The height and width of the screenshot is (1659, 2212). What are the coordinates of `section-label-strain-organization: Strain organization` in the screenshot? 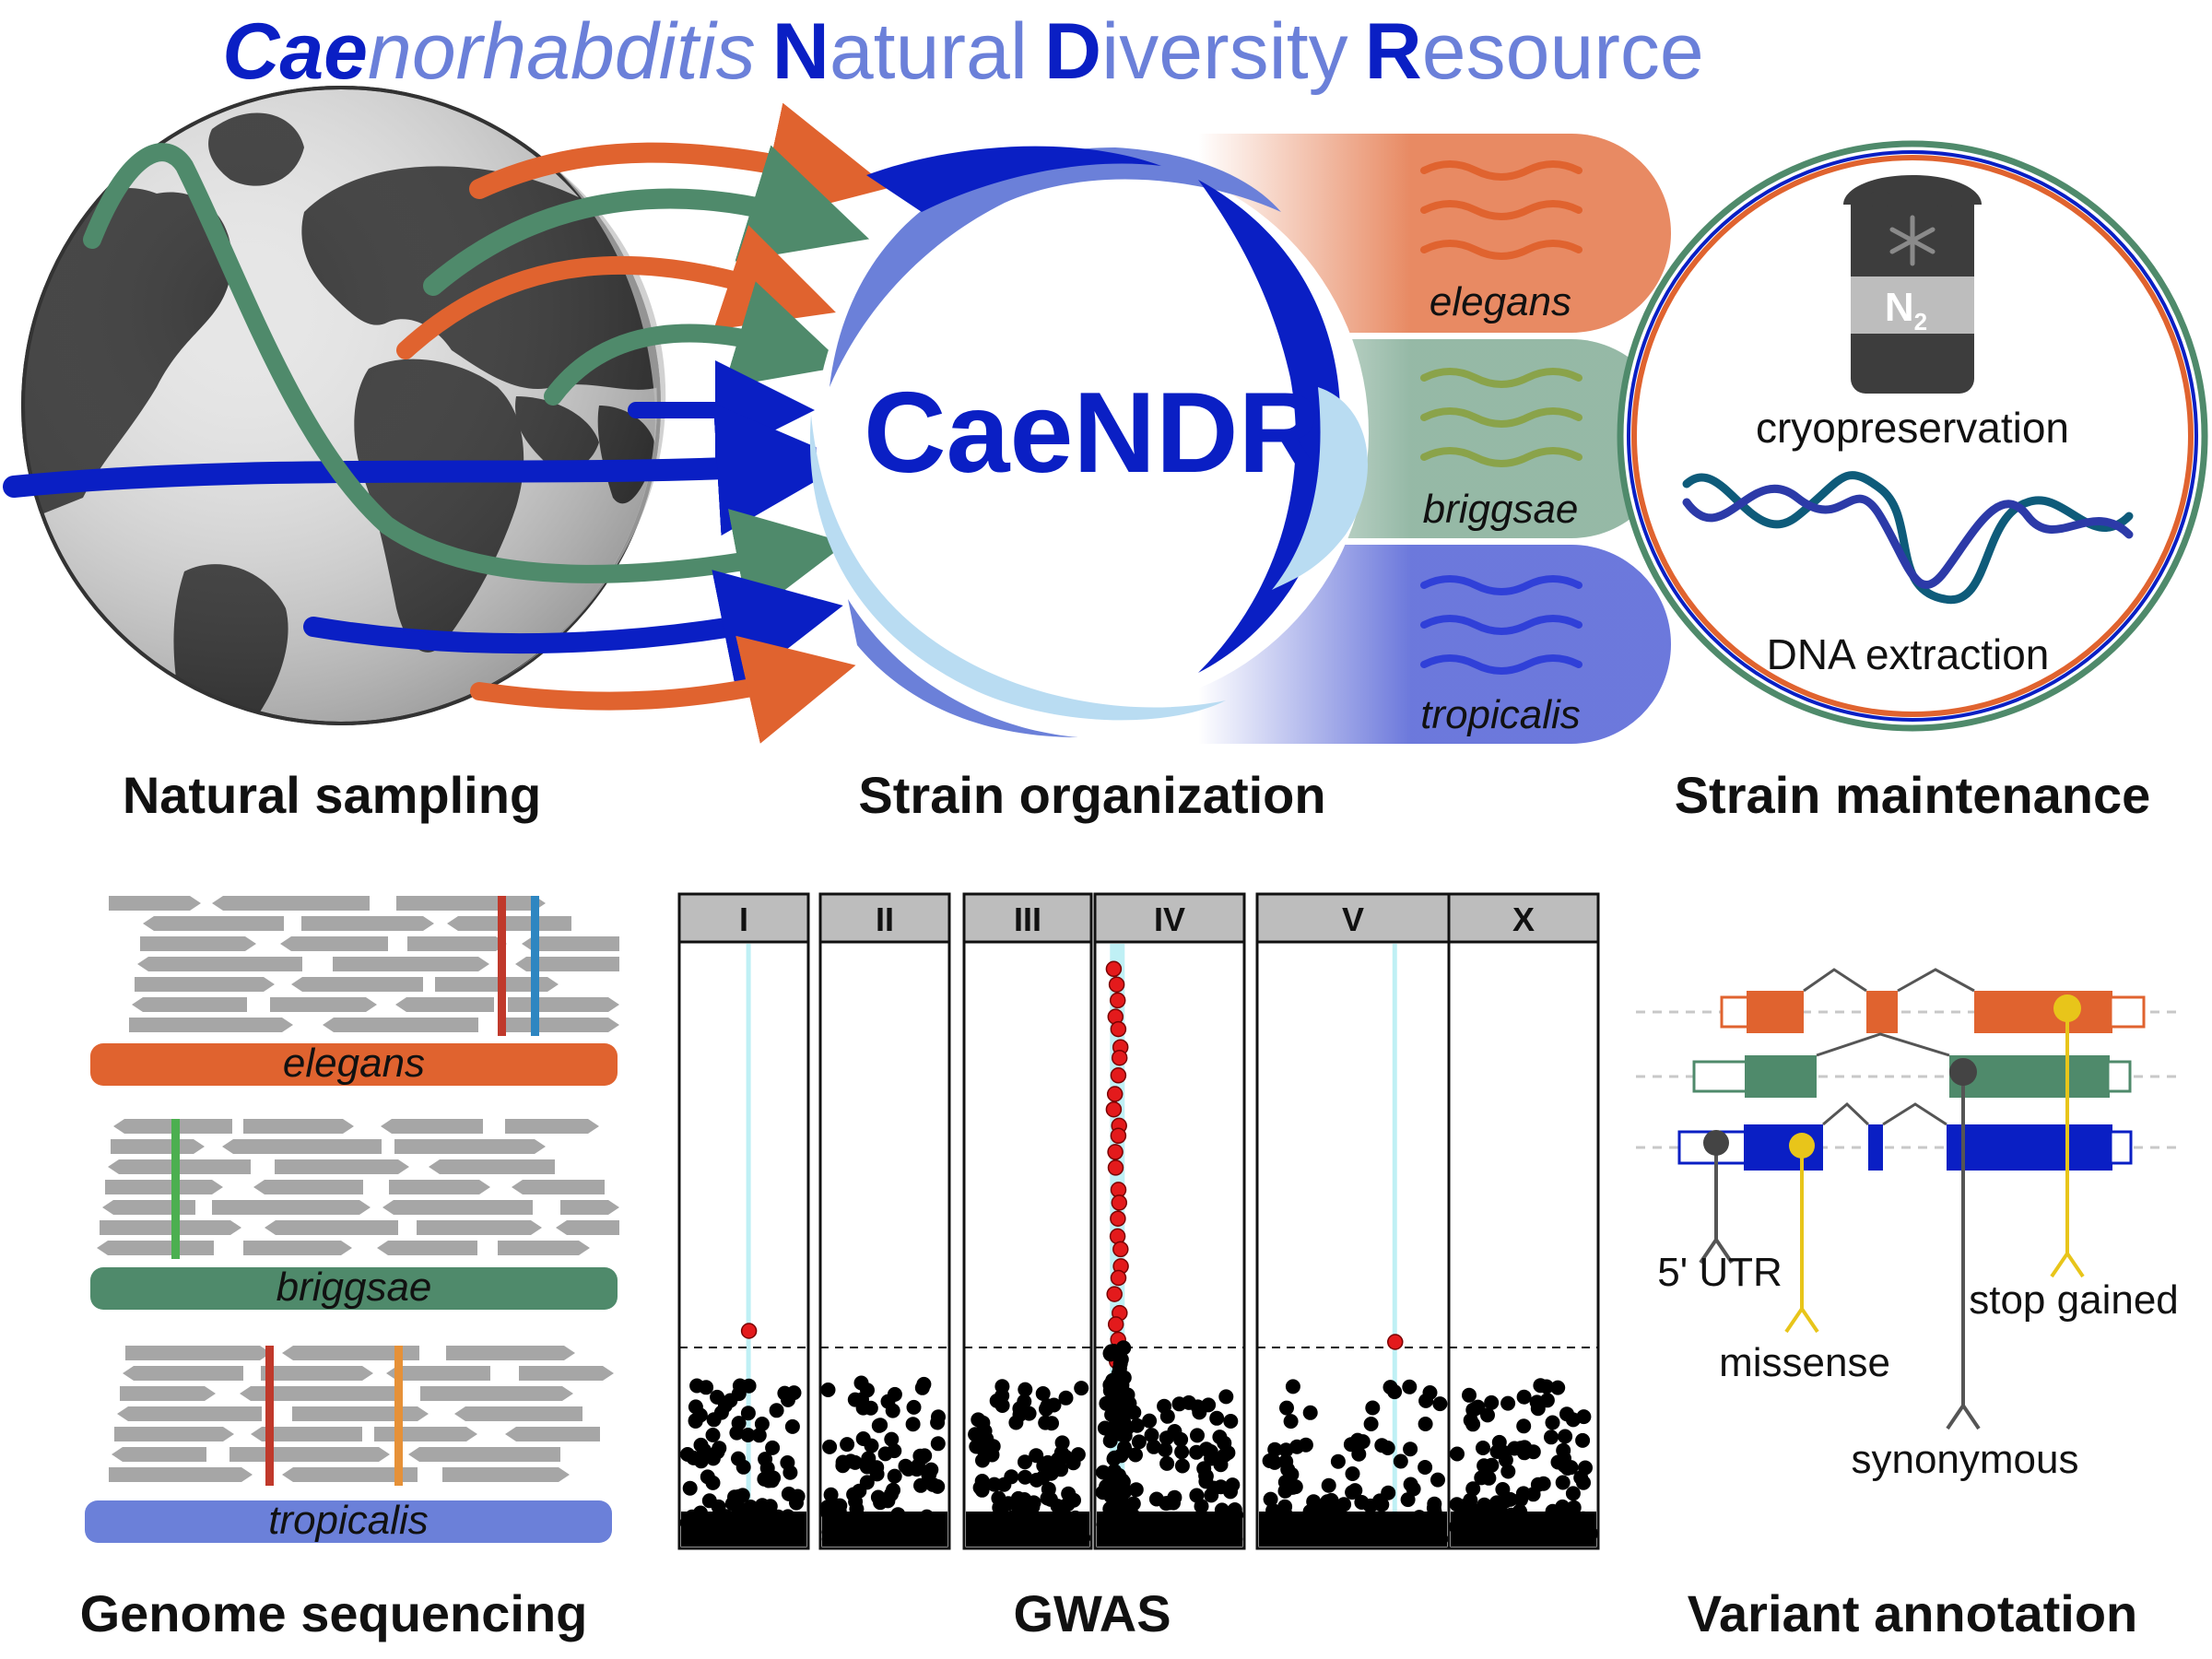 It's located at (1091, 795).